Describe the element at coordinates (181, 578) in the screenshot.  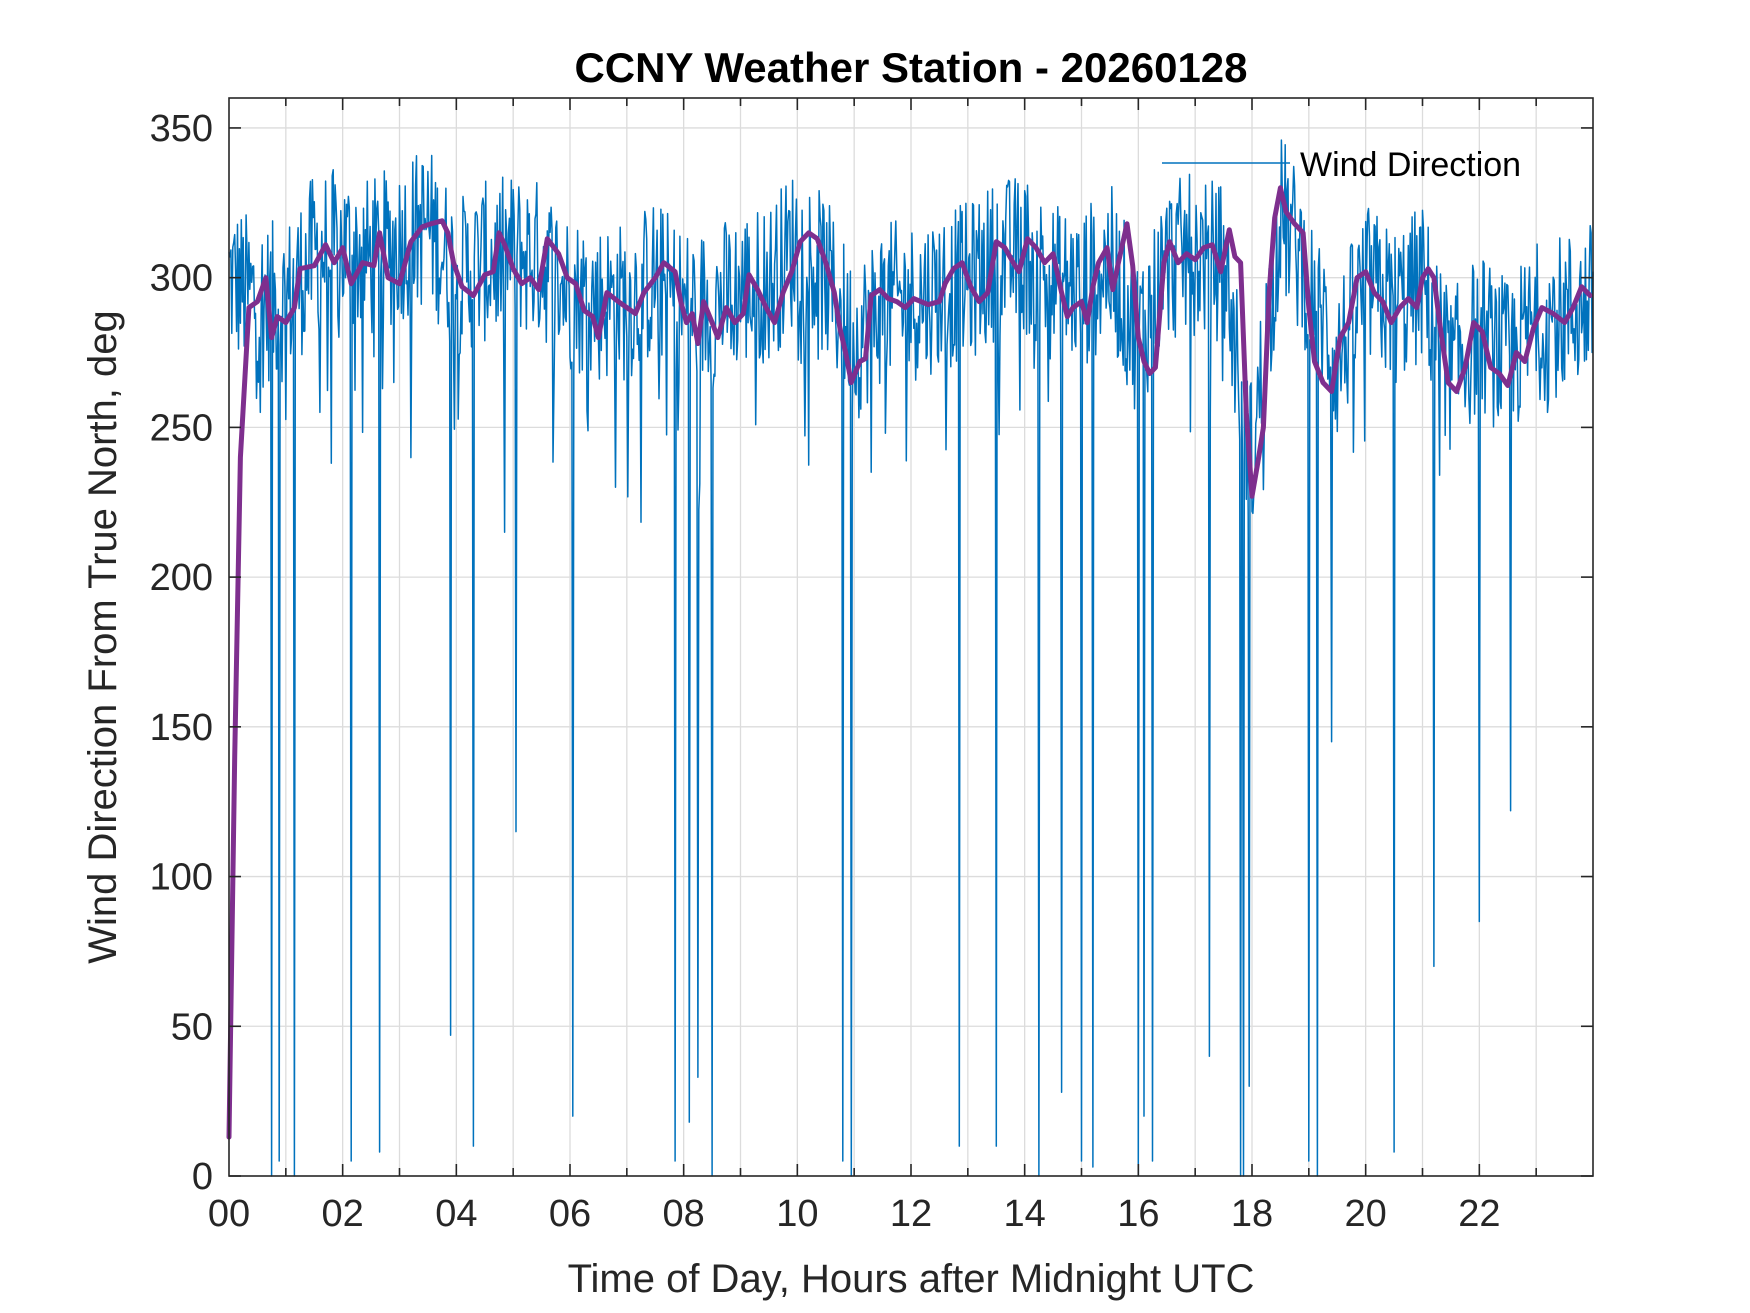
I see `y-tick-label: 200` at that location.